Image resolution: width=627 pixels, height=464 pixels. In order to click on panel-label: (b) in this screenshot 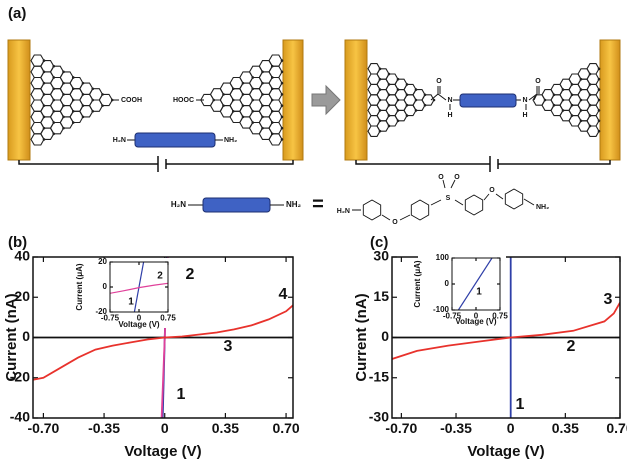, I will do `click(17, 242)`.